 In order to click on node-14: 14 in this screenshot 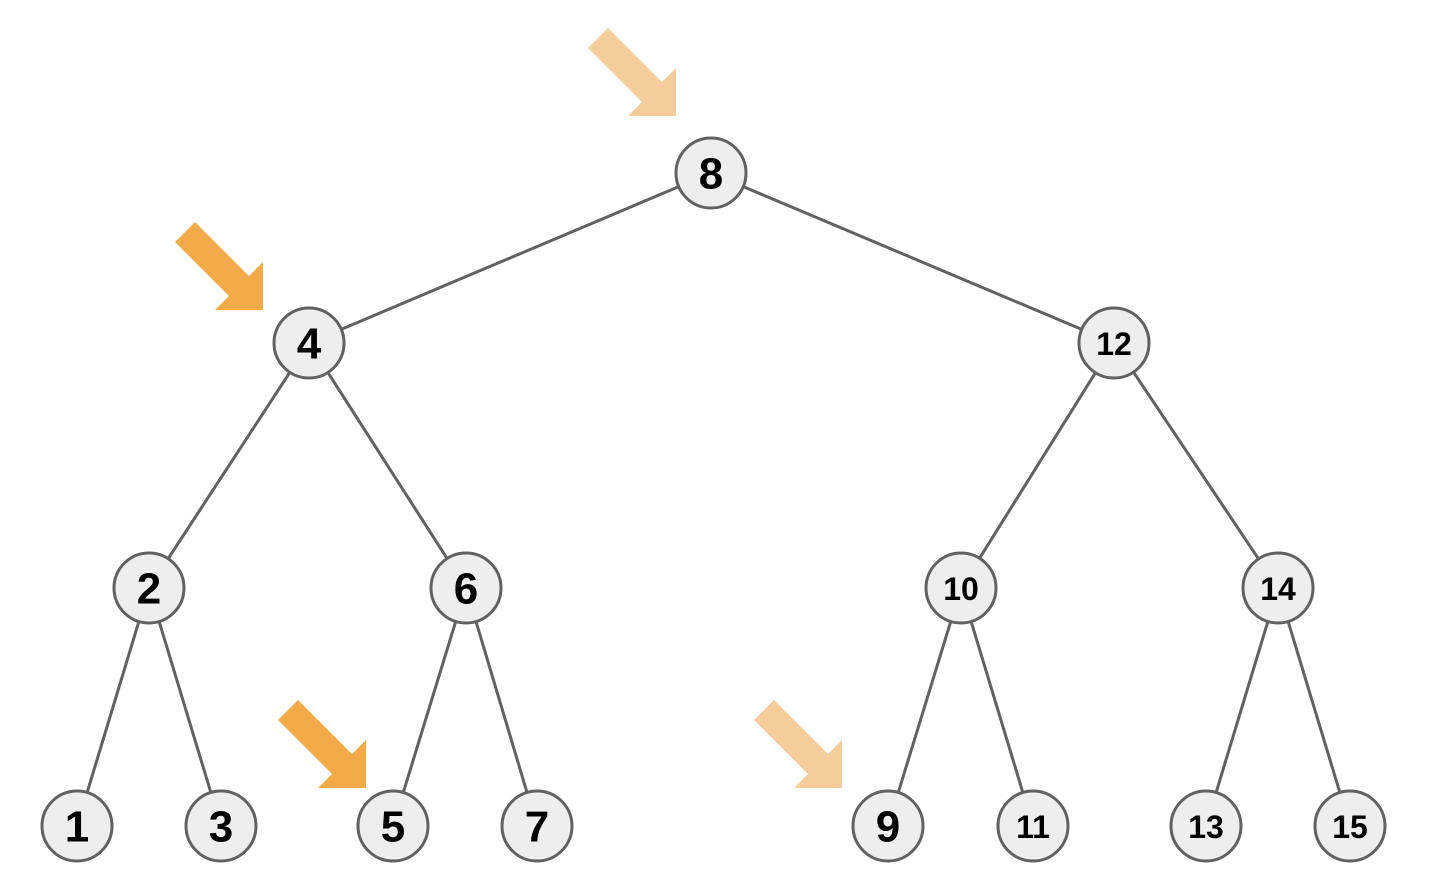, I will do `click(1278, 588)`.